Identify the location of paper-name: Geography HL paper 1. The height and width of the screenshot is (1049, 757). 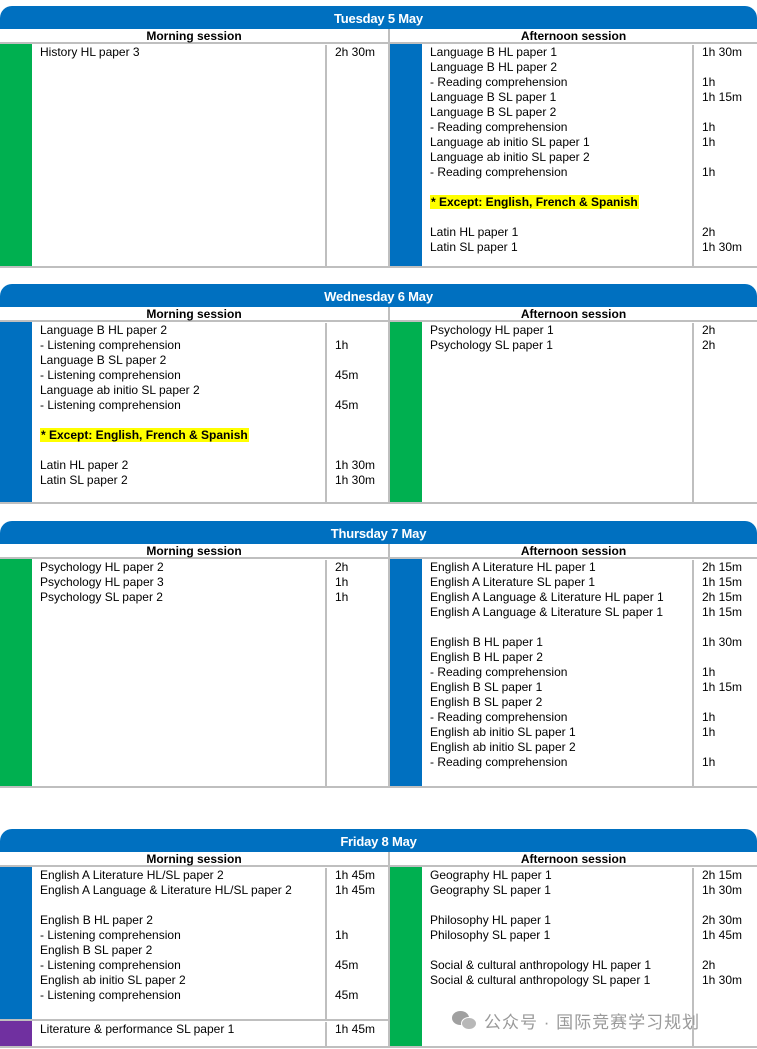
(491, 875).